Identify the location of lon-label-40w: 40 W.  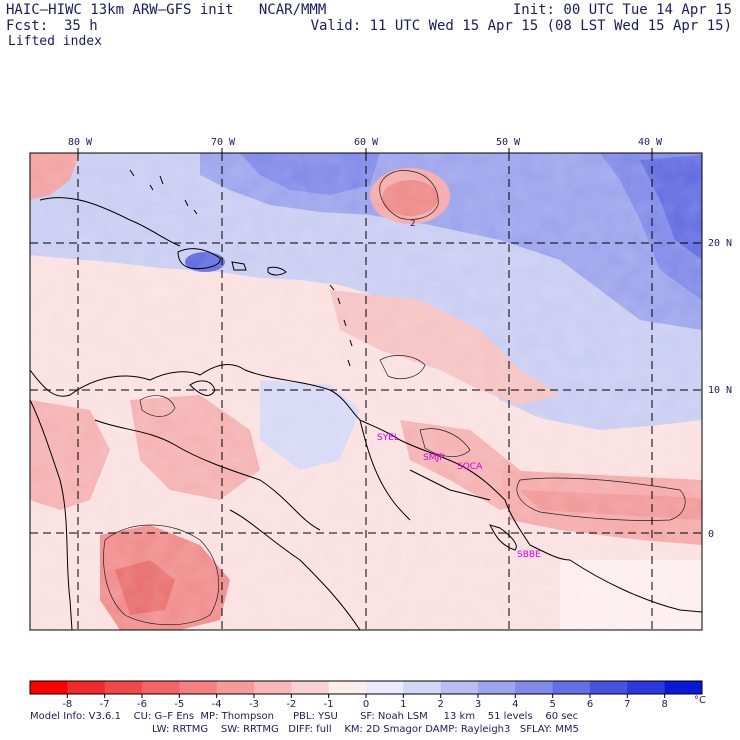
(650, 142).